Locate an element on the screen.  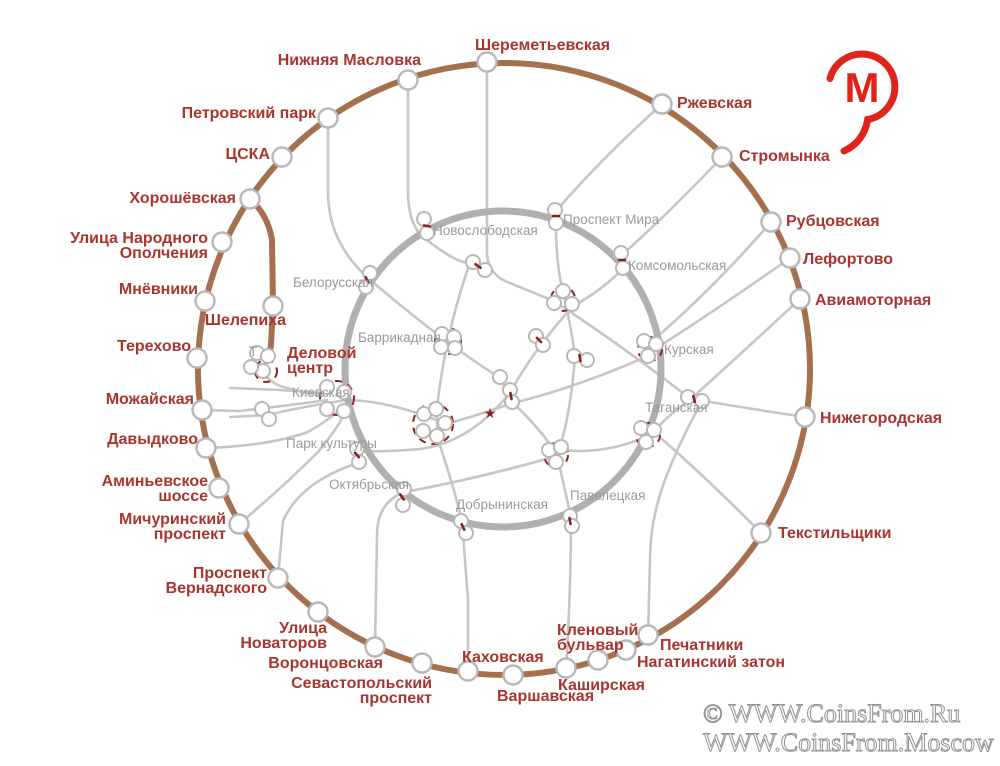
bkl-branch-line is located at coordinates (262, 277).